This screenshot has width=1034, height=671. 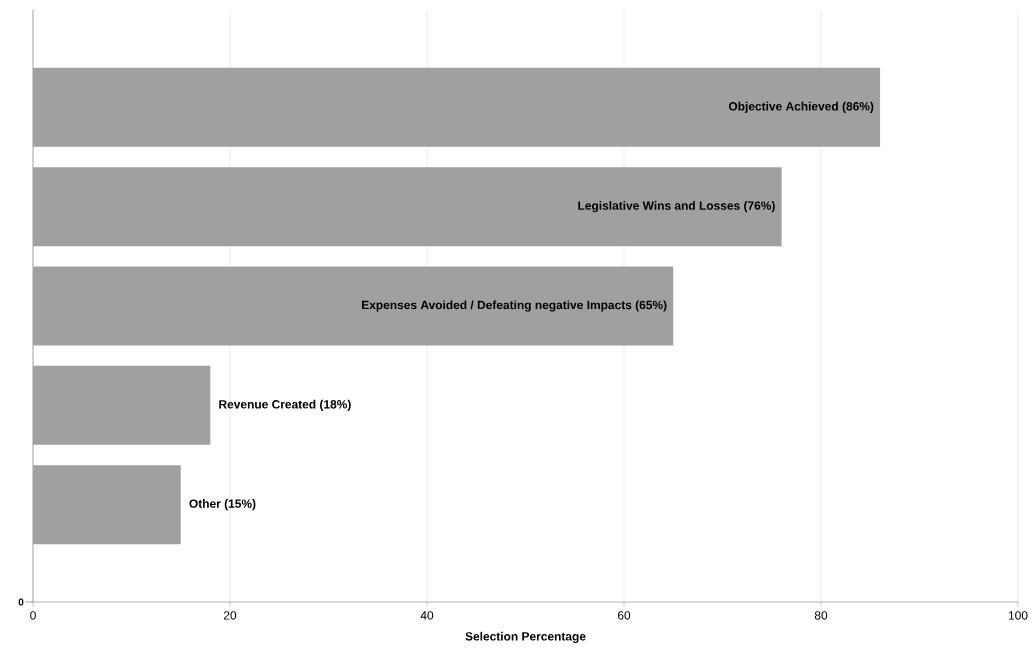 What do you see at coordinates (624, 615) in the screenshot?
I see `x-tick-label: 60` at bounding box center [624, 615].